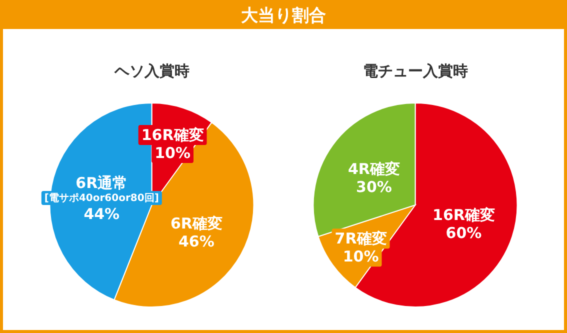 Image resolution: width=567 pixels, height=333 pixels. What do you see at coordinates (283, 16) in the screenshot?
I see `text: 大当り割合` at bounding box center [283, 16].